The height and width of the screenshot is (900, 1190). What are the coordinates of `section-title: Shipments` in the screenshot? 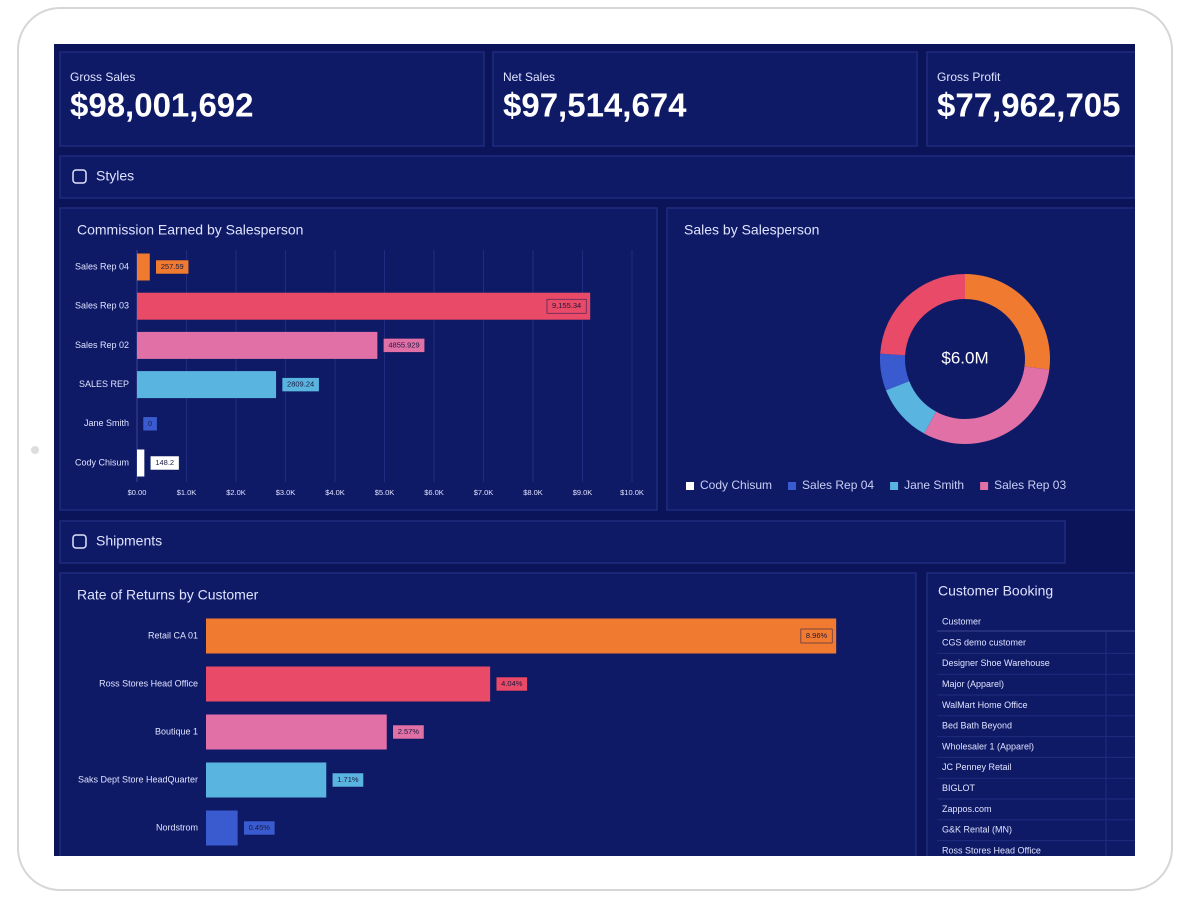 It's located at (129, 541).